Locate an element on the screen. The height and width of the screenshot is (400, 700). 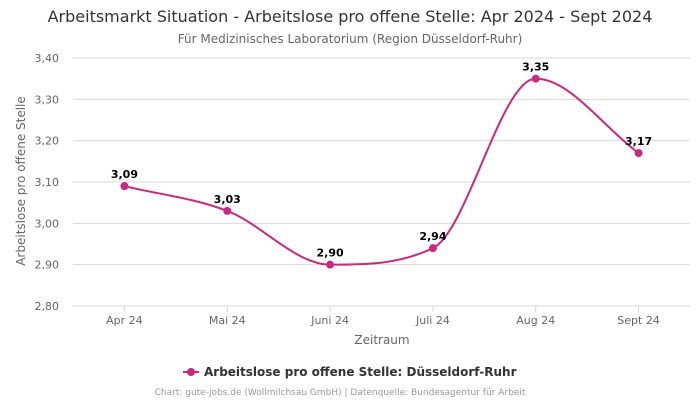
y-tick-label: 2,80 is located at coordinates (47, 306).